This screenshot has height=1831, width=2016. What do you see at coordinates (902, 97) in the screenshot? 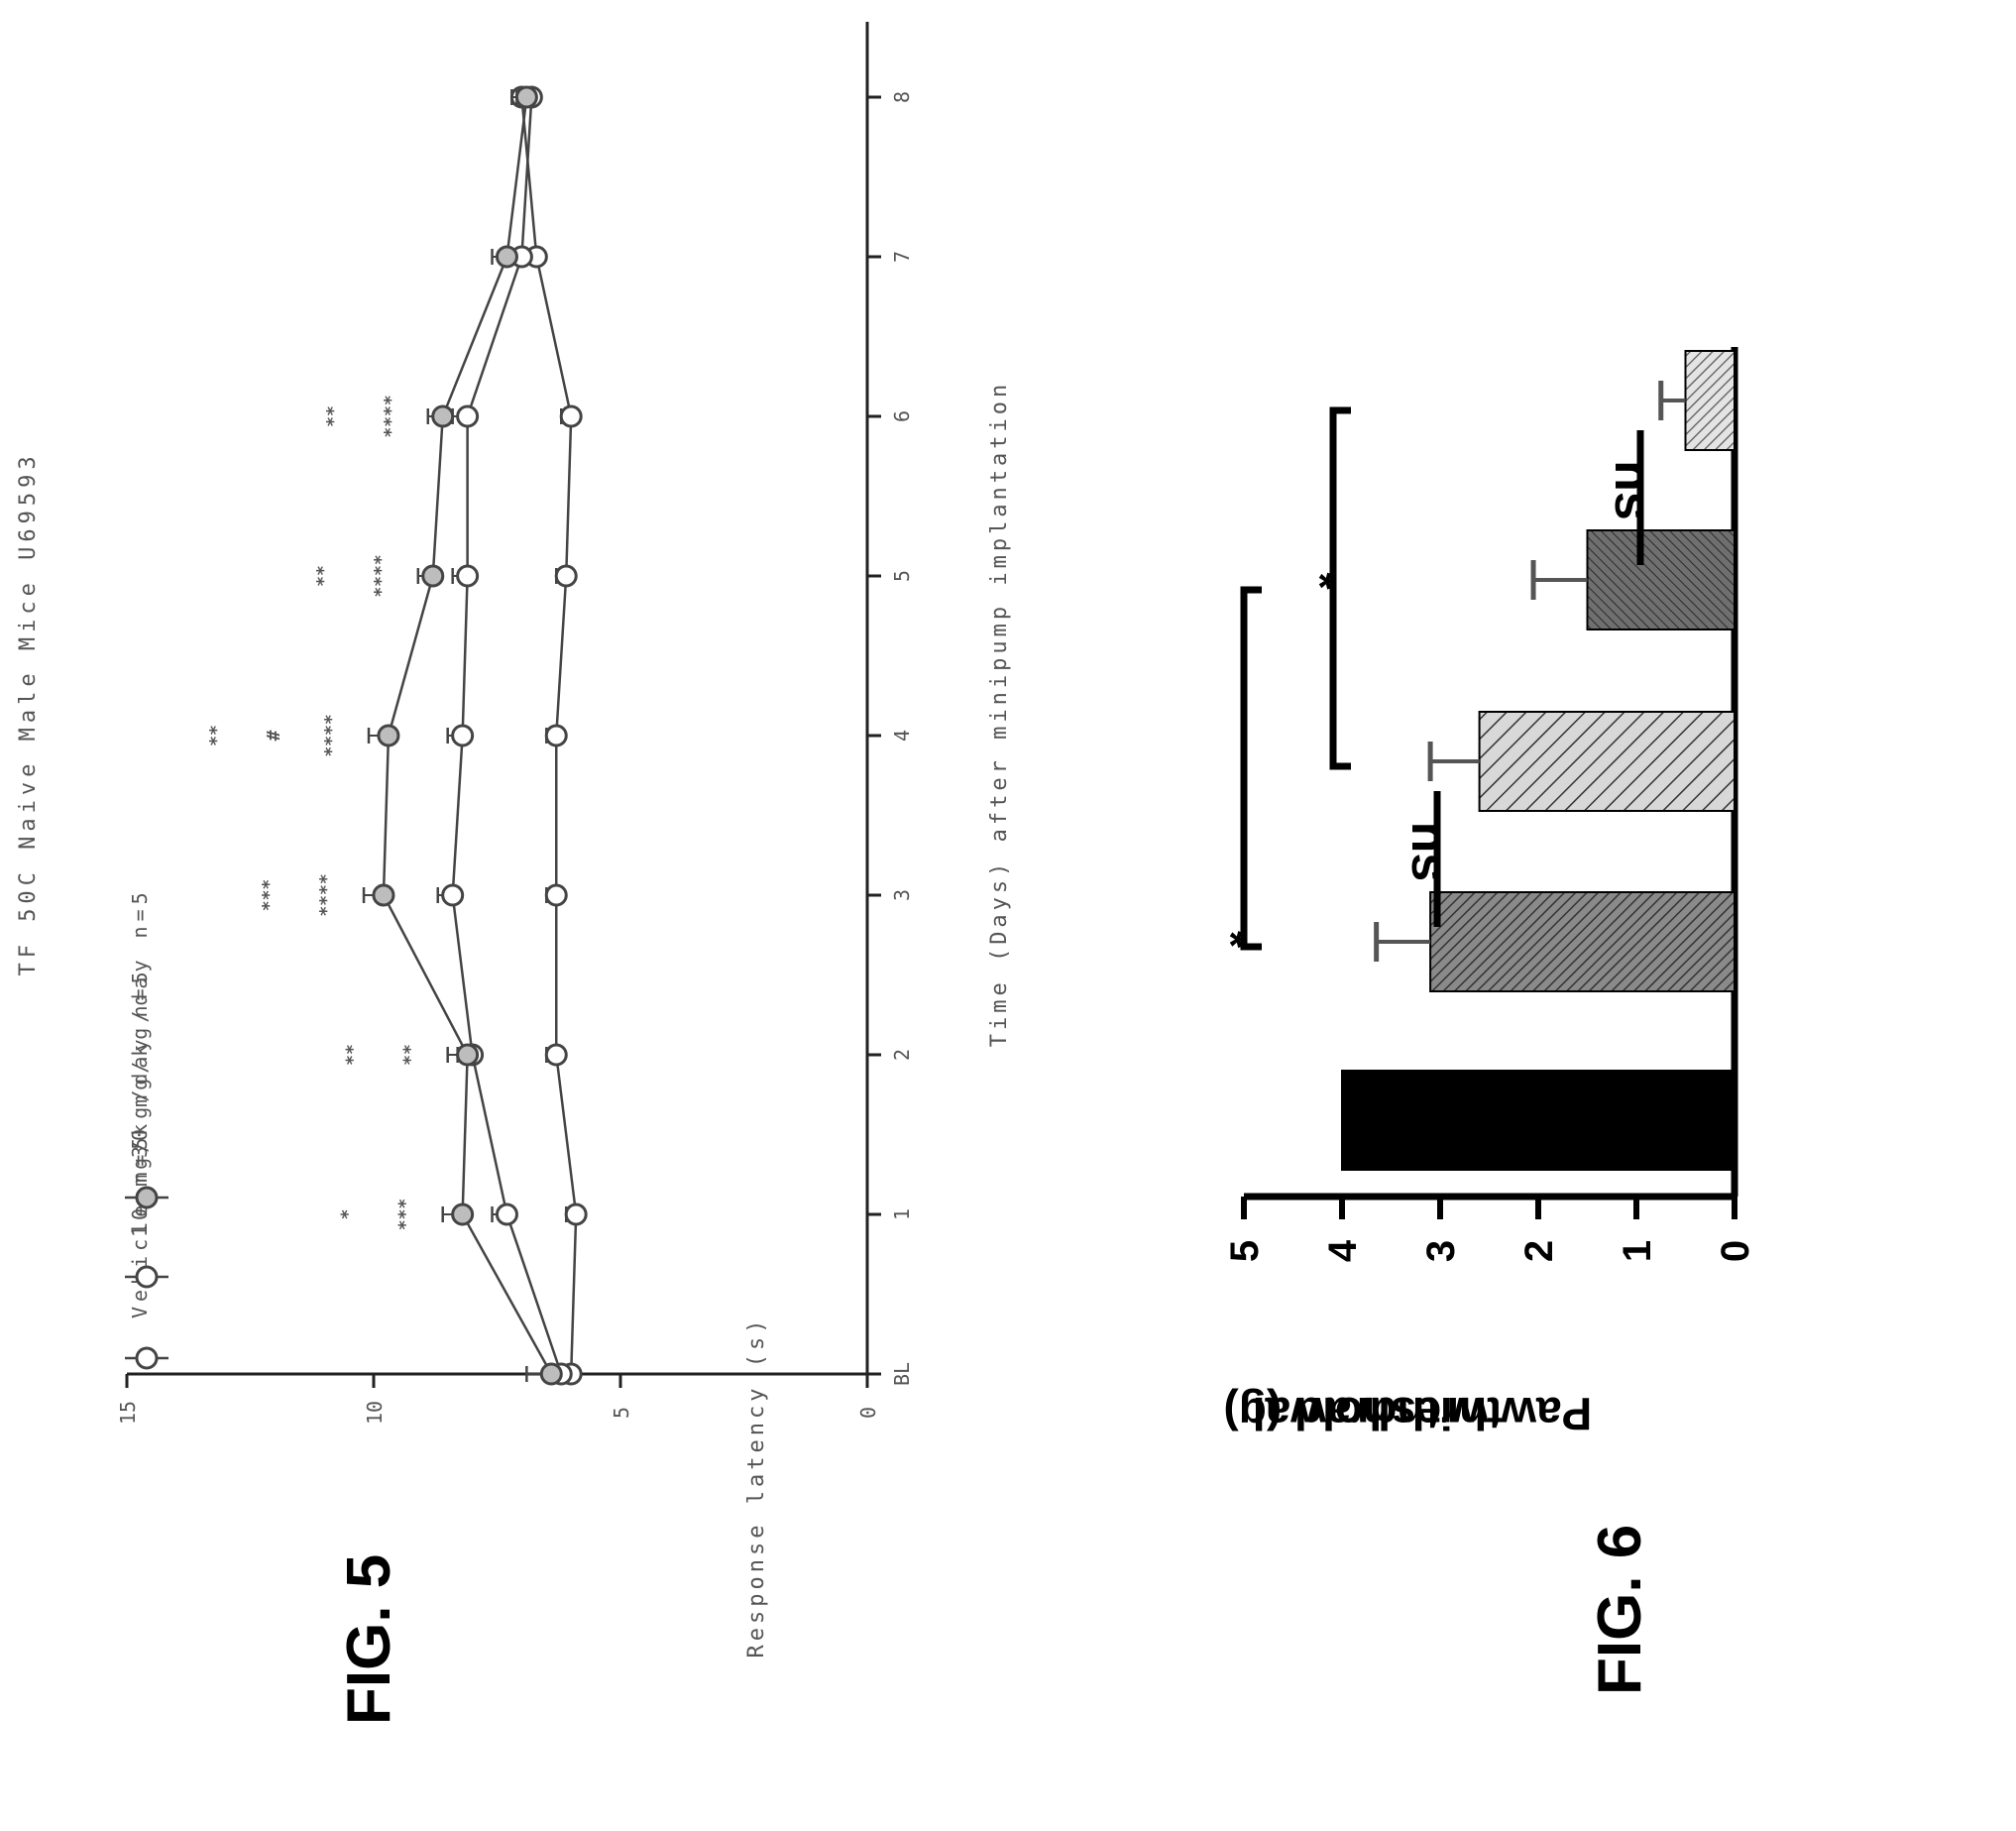
I see `fig5-x-tick-label: 8` at bounding box center [902, 97].